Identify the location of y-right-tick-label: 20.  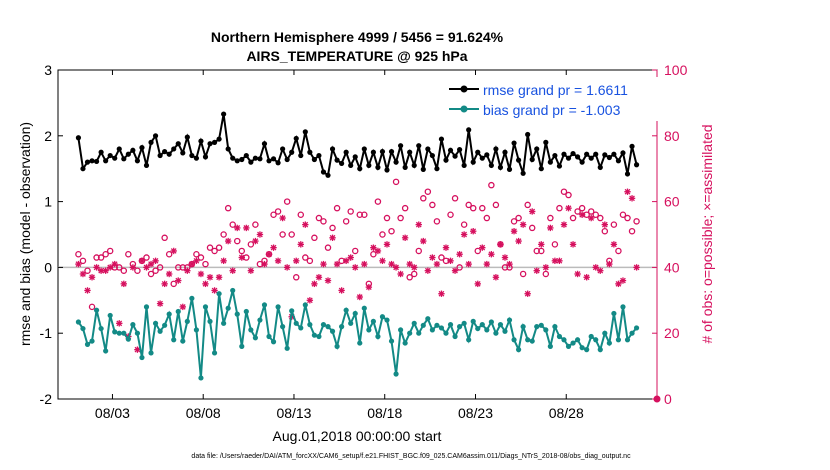
(672, 333).